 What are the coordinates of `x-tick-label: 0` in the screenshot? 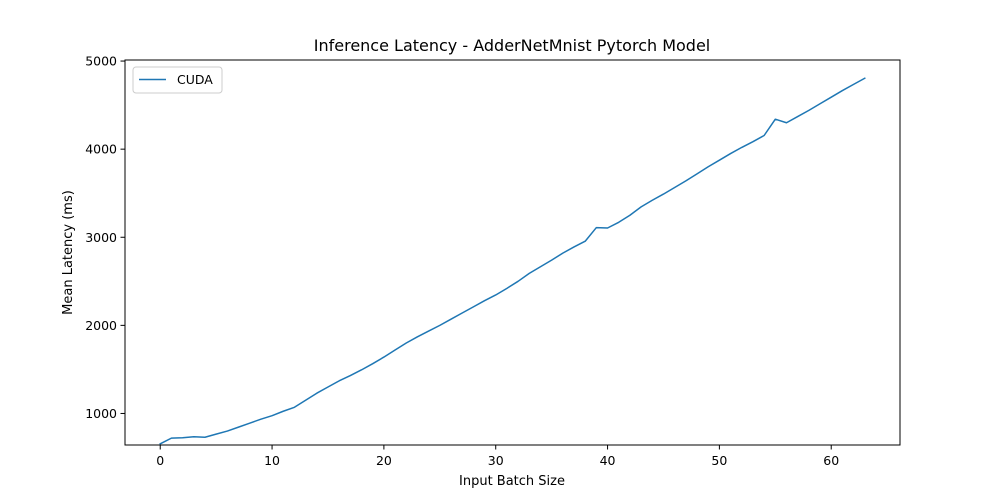 It's located at (160, 460).